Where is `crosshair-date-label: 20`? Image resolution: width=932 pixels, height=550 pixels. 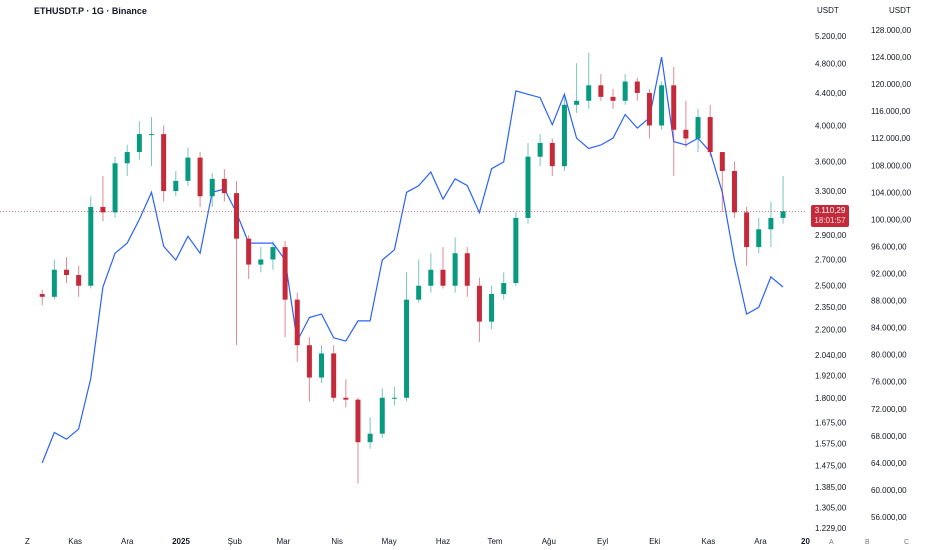 crosshair-date-label: 20 is located at coordinates (805, 541).